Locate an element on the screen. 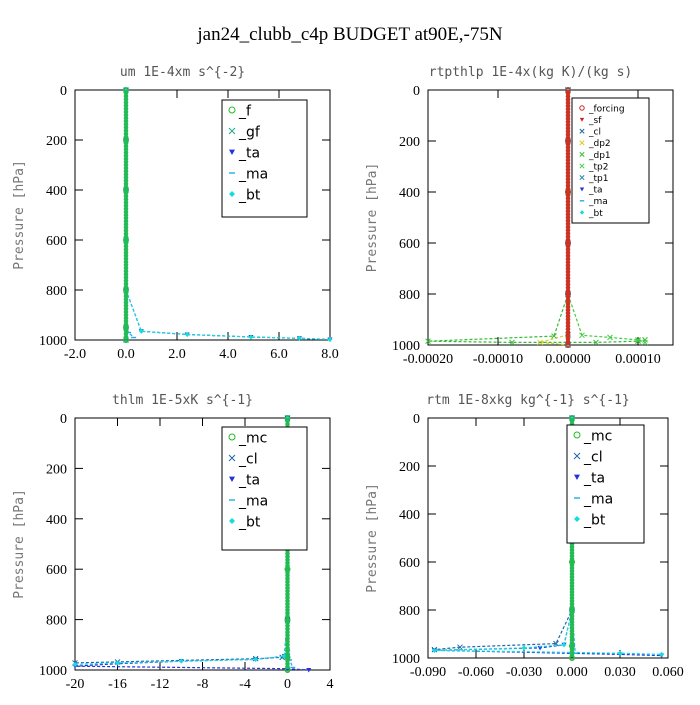 This screenshot has width=700, height=705. legend-item: _sf is located at coordinates (590, 121).